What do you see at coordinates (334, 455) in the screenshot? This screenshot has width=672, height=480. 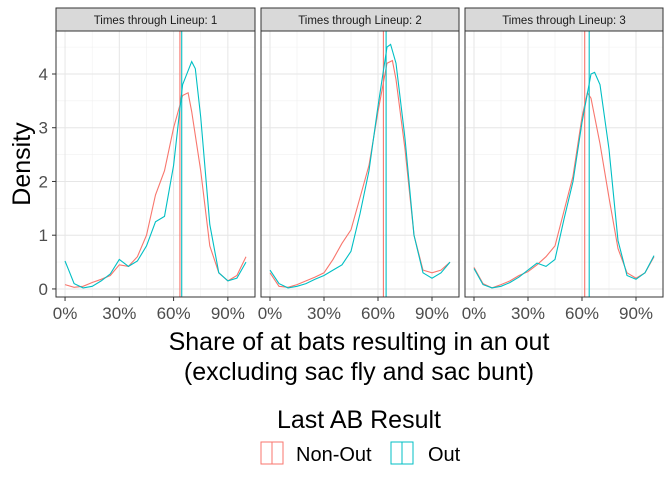 I see `legend-label-non-out: Non-Out` at bounding box center [334, 455].